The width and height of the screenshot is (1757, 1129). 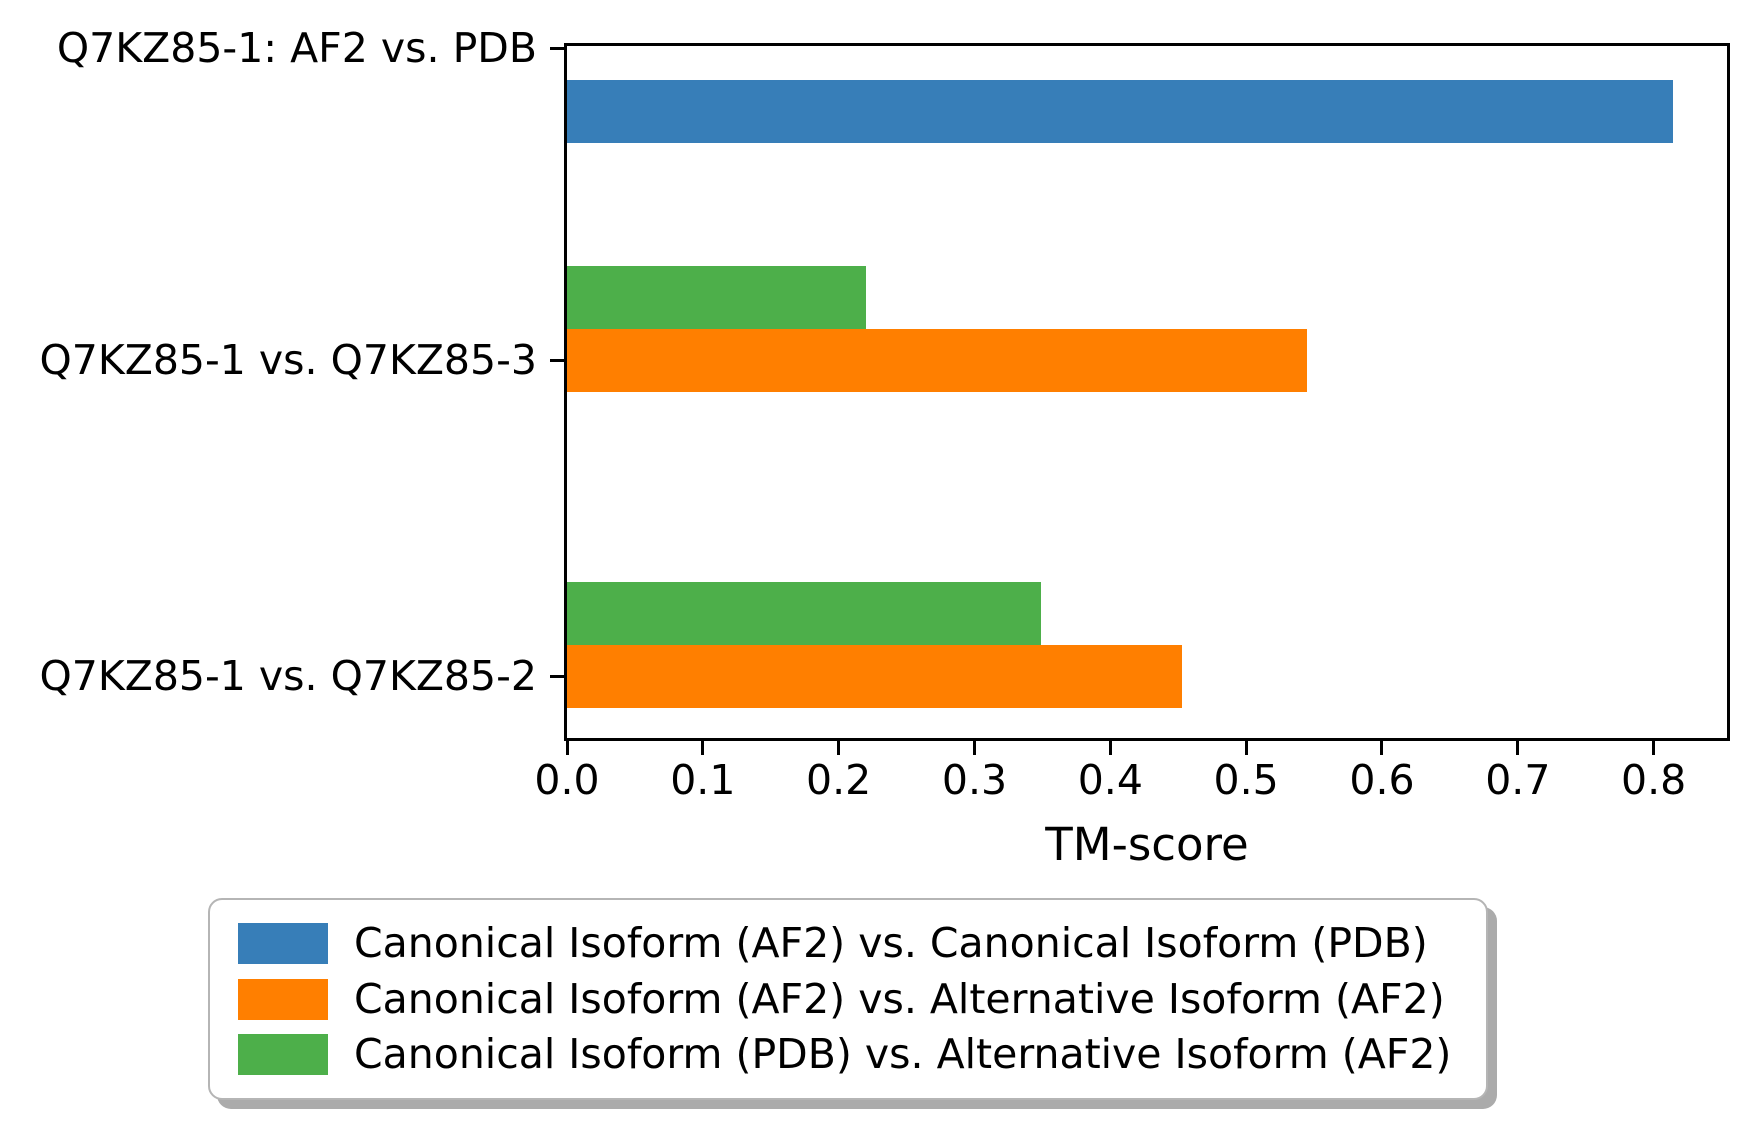 What do you see at coordinates (296, 48) in the screenshot?
I see `y-category-label: Q7KZ85-1: AF2 vs. PDB` at bounding box center [296, 48].